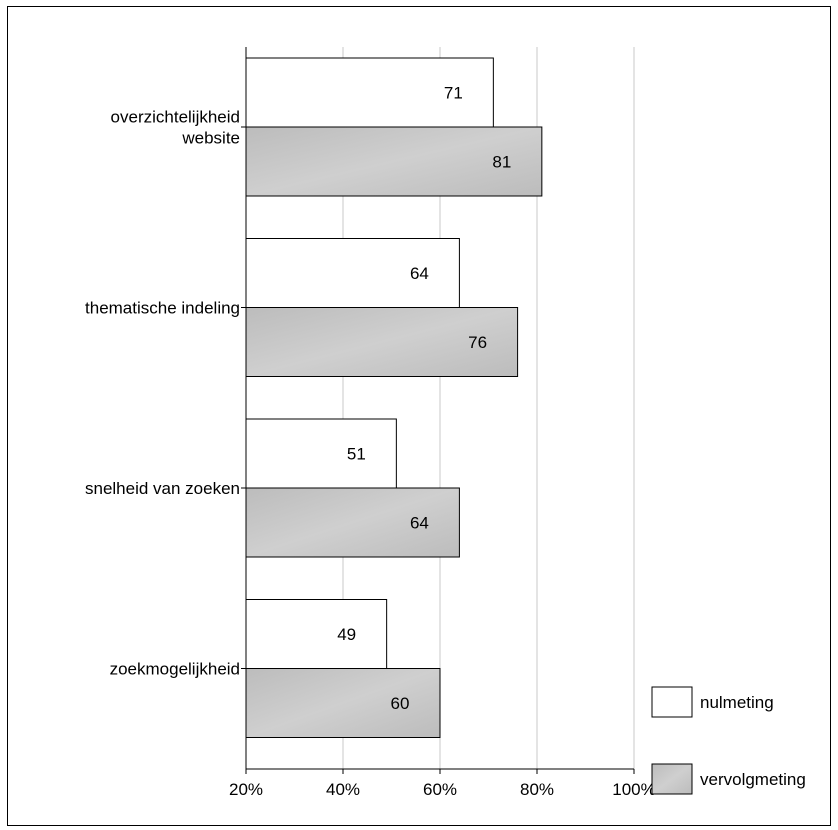 Image resolution: width=838 pixels, height=830 pixels. What do you see at coordinates (346, 634) in the screenshot?
I see `data-label: 49` at bounding box center [346, 634].